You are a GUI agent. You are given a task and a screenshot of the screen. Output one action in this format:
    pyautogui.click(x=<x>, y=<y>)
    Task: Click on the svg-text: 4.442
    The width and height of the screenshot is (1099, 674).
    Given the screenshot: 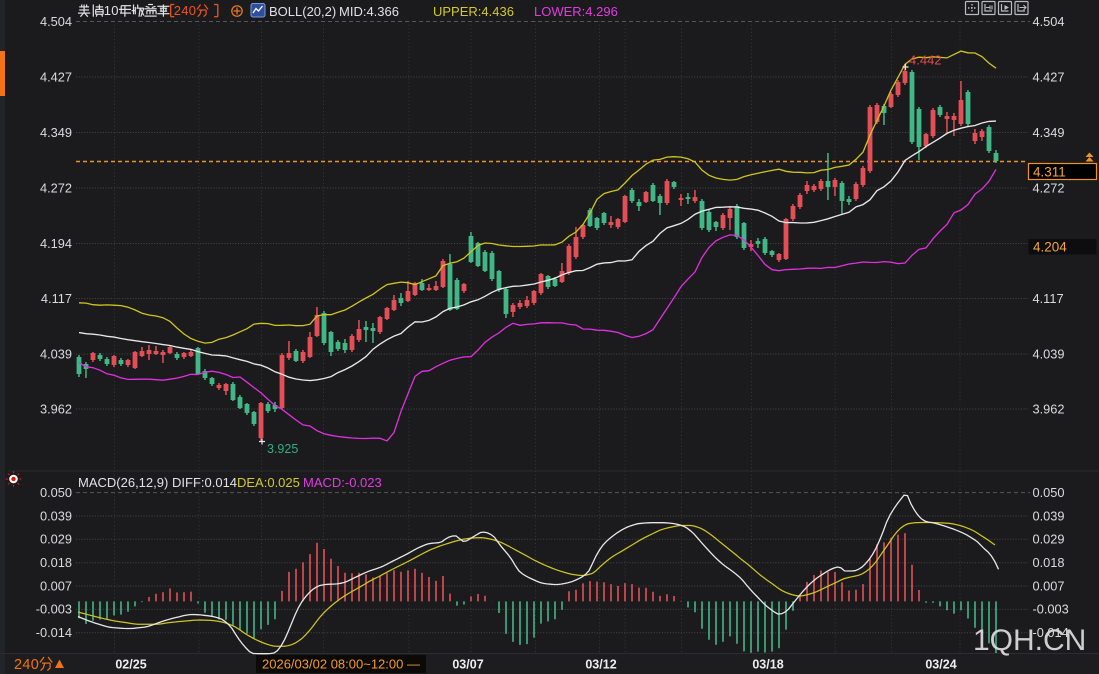 What is the action you would take?
    pyautogui.click(x=925, y=60)
    